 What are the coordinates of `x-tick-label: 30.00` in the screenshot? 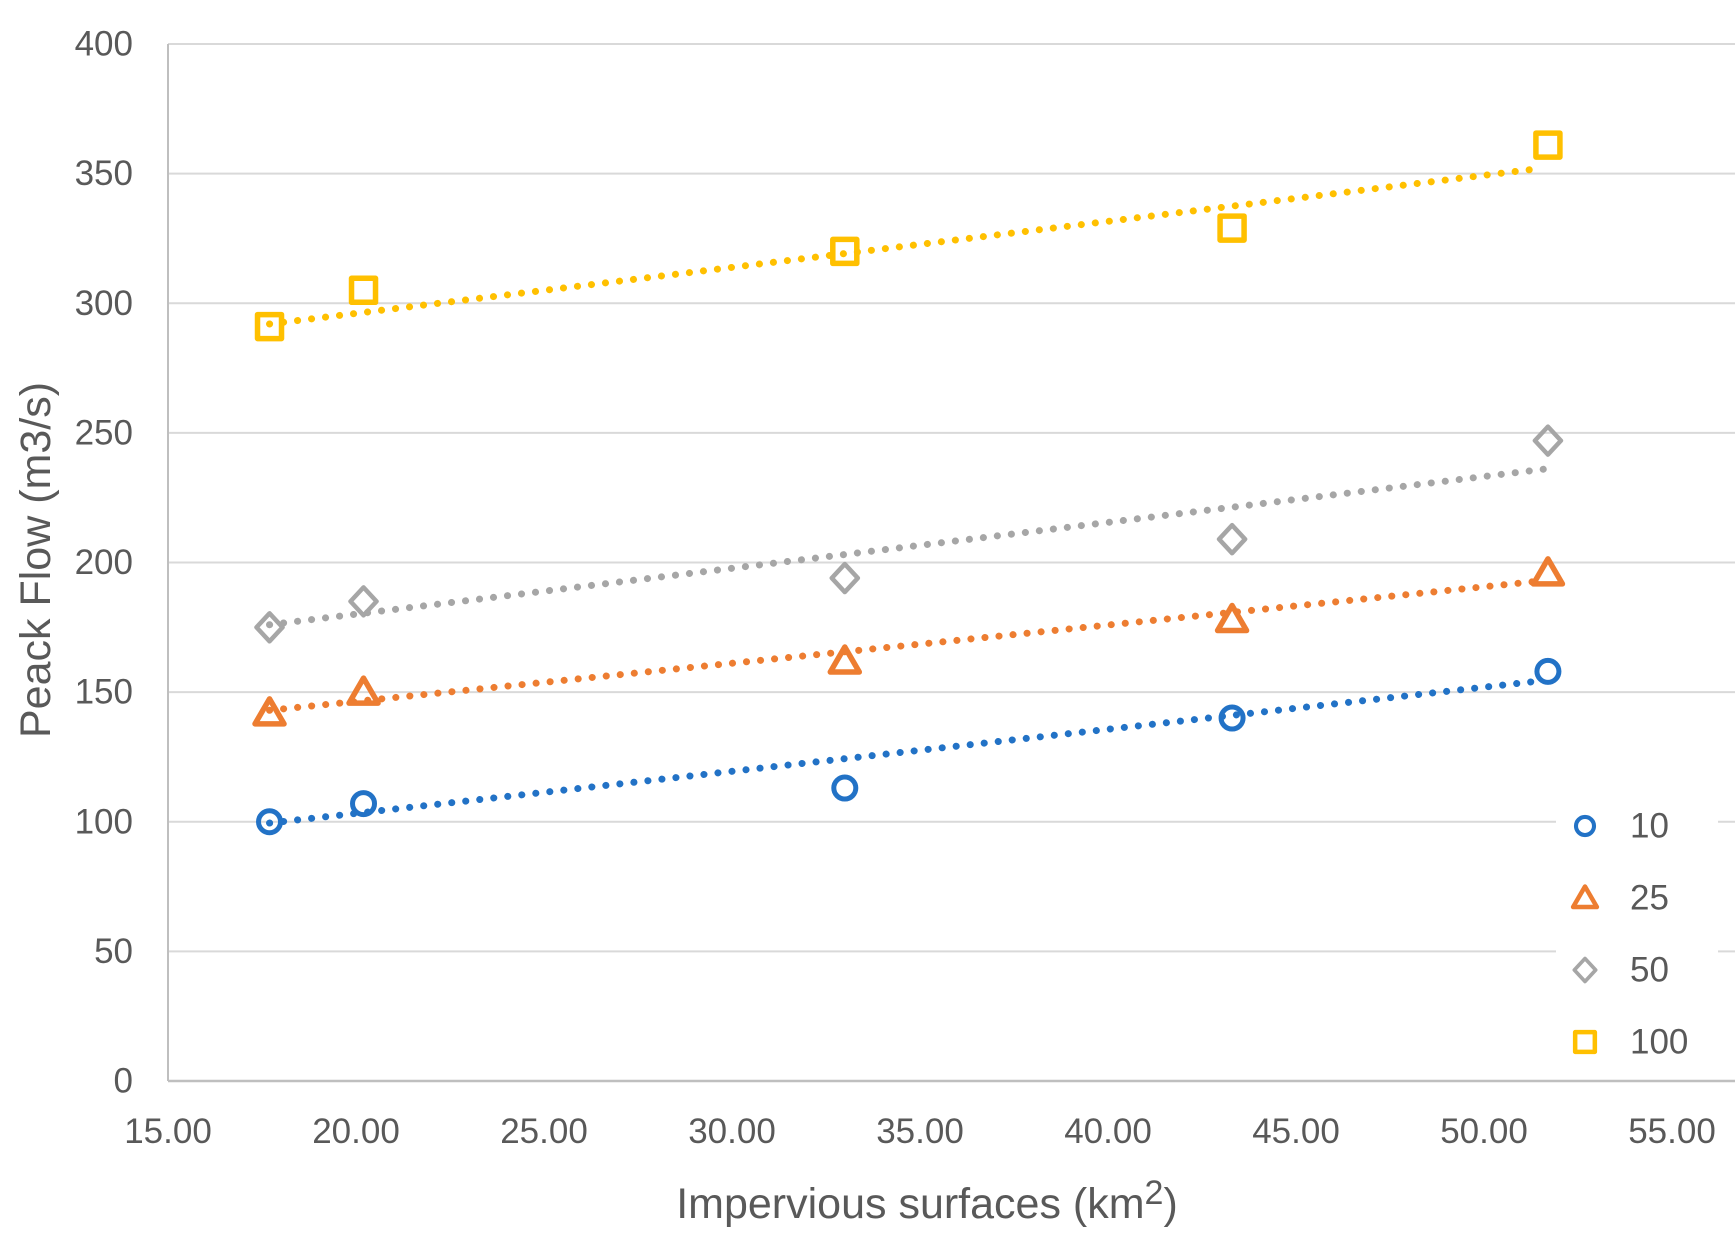 It's located at (732, 1131).